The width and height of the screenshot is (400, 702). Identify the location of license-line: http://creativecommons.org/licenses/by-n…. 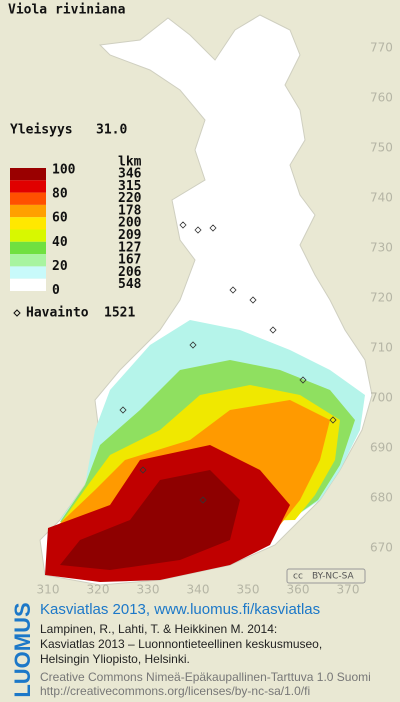
(175, 691).